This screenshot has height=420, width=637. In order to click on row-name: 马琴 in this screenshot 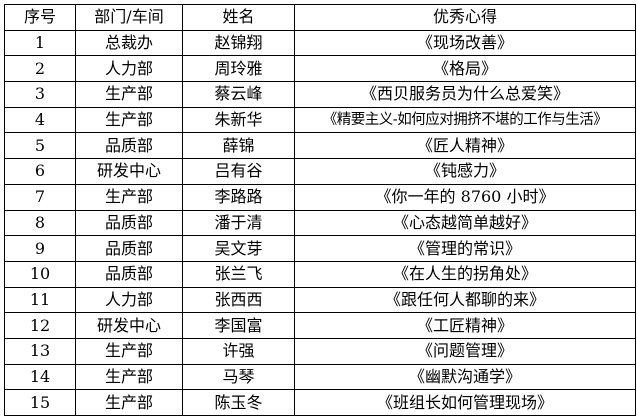, I will do `click(238, 377)`.